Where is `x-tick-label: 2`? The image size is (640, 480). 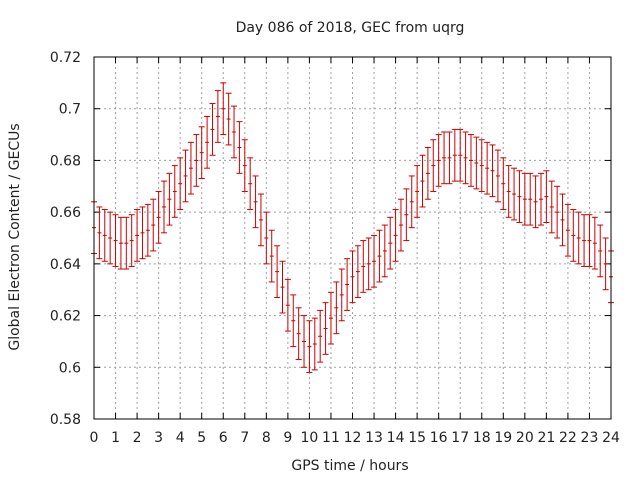
x-tick-label: 2 is located at coordinates (137, 438).